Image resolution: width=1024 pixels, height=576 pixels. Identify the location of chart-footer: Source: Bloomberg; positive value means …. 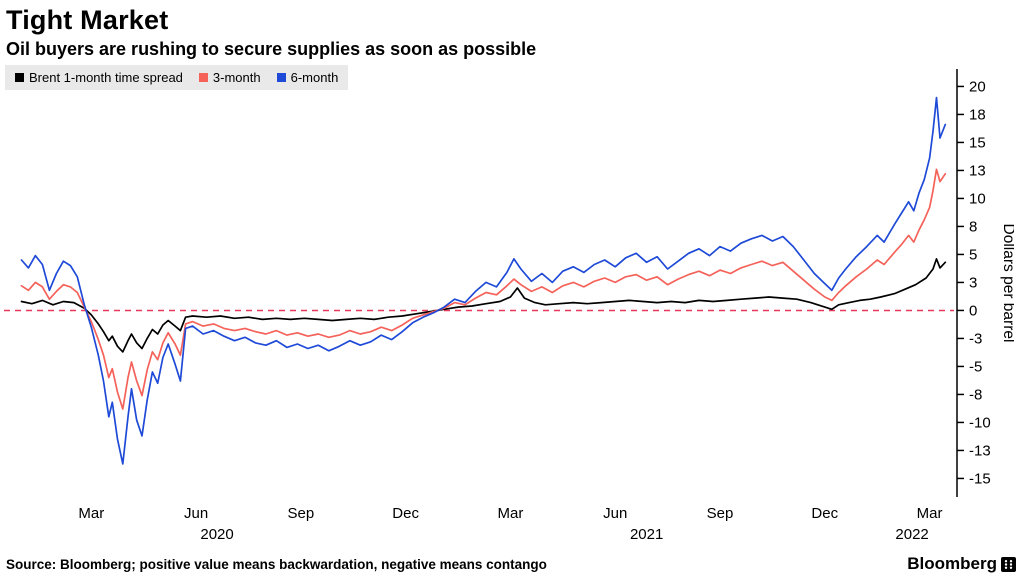
(512, 564).